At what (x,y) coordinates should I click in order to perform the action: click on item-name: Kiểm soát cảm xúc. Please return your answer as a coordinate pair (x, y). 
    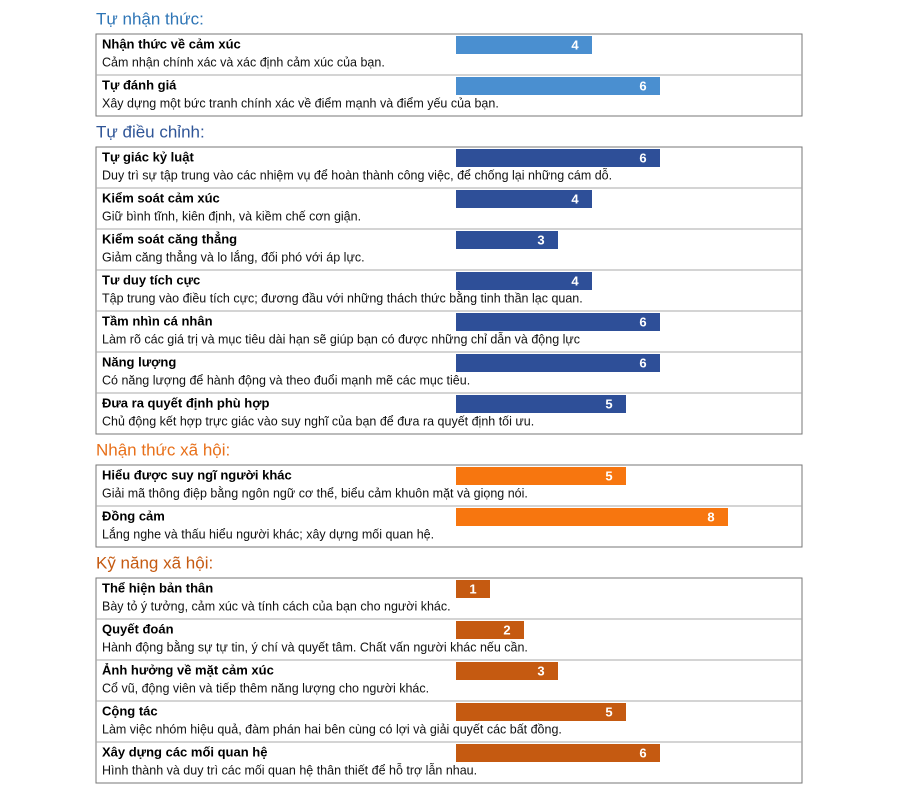
    Looking at the image, I should click on (161, 197).